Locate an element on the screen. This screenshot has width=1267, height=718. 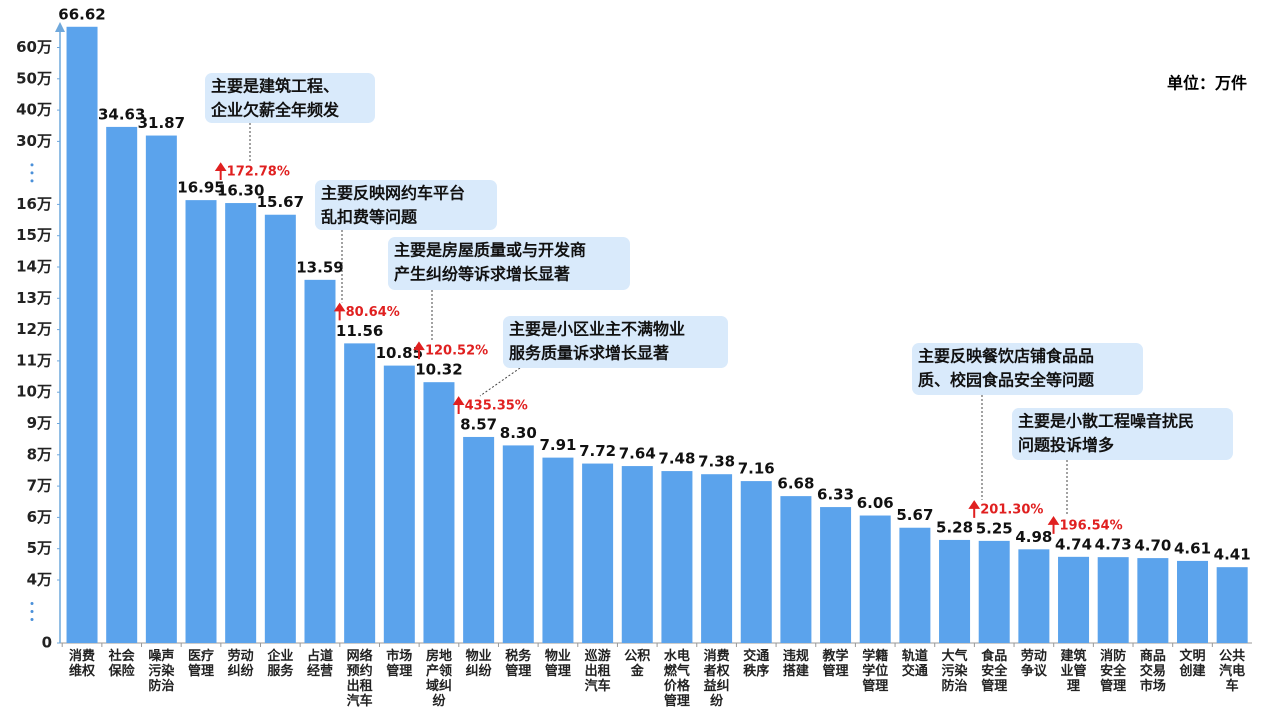
x-tick-label: 劳动纠纷 is located at coordinates (240, 664).